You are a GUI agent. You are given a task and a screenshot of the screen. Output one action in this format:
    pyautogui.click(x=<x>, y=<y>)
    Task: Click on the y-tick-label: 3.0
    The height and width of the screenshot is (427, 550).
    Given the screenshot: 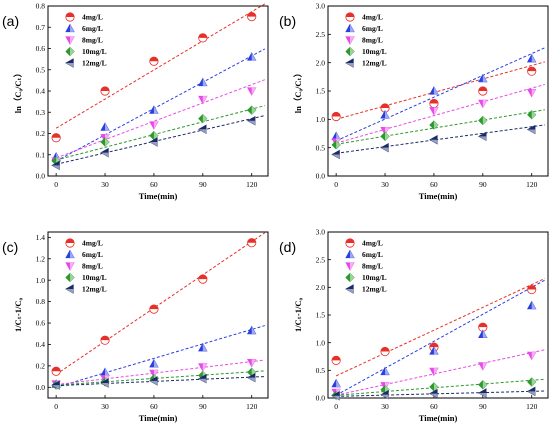 What is the action you would take?
    pyautogui.click(x=321, y=6)
    